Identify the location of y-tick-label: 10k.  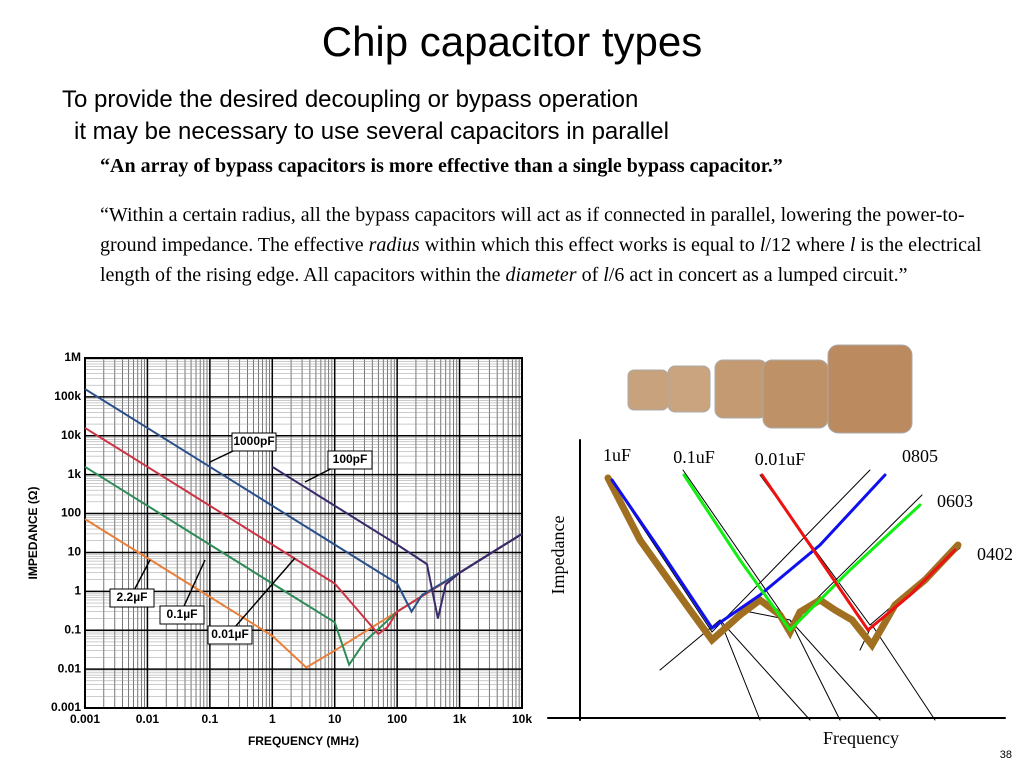
(71, 435).